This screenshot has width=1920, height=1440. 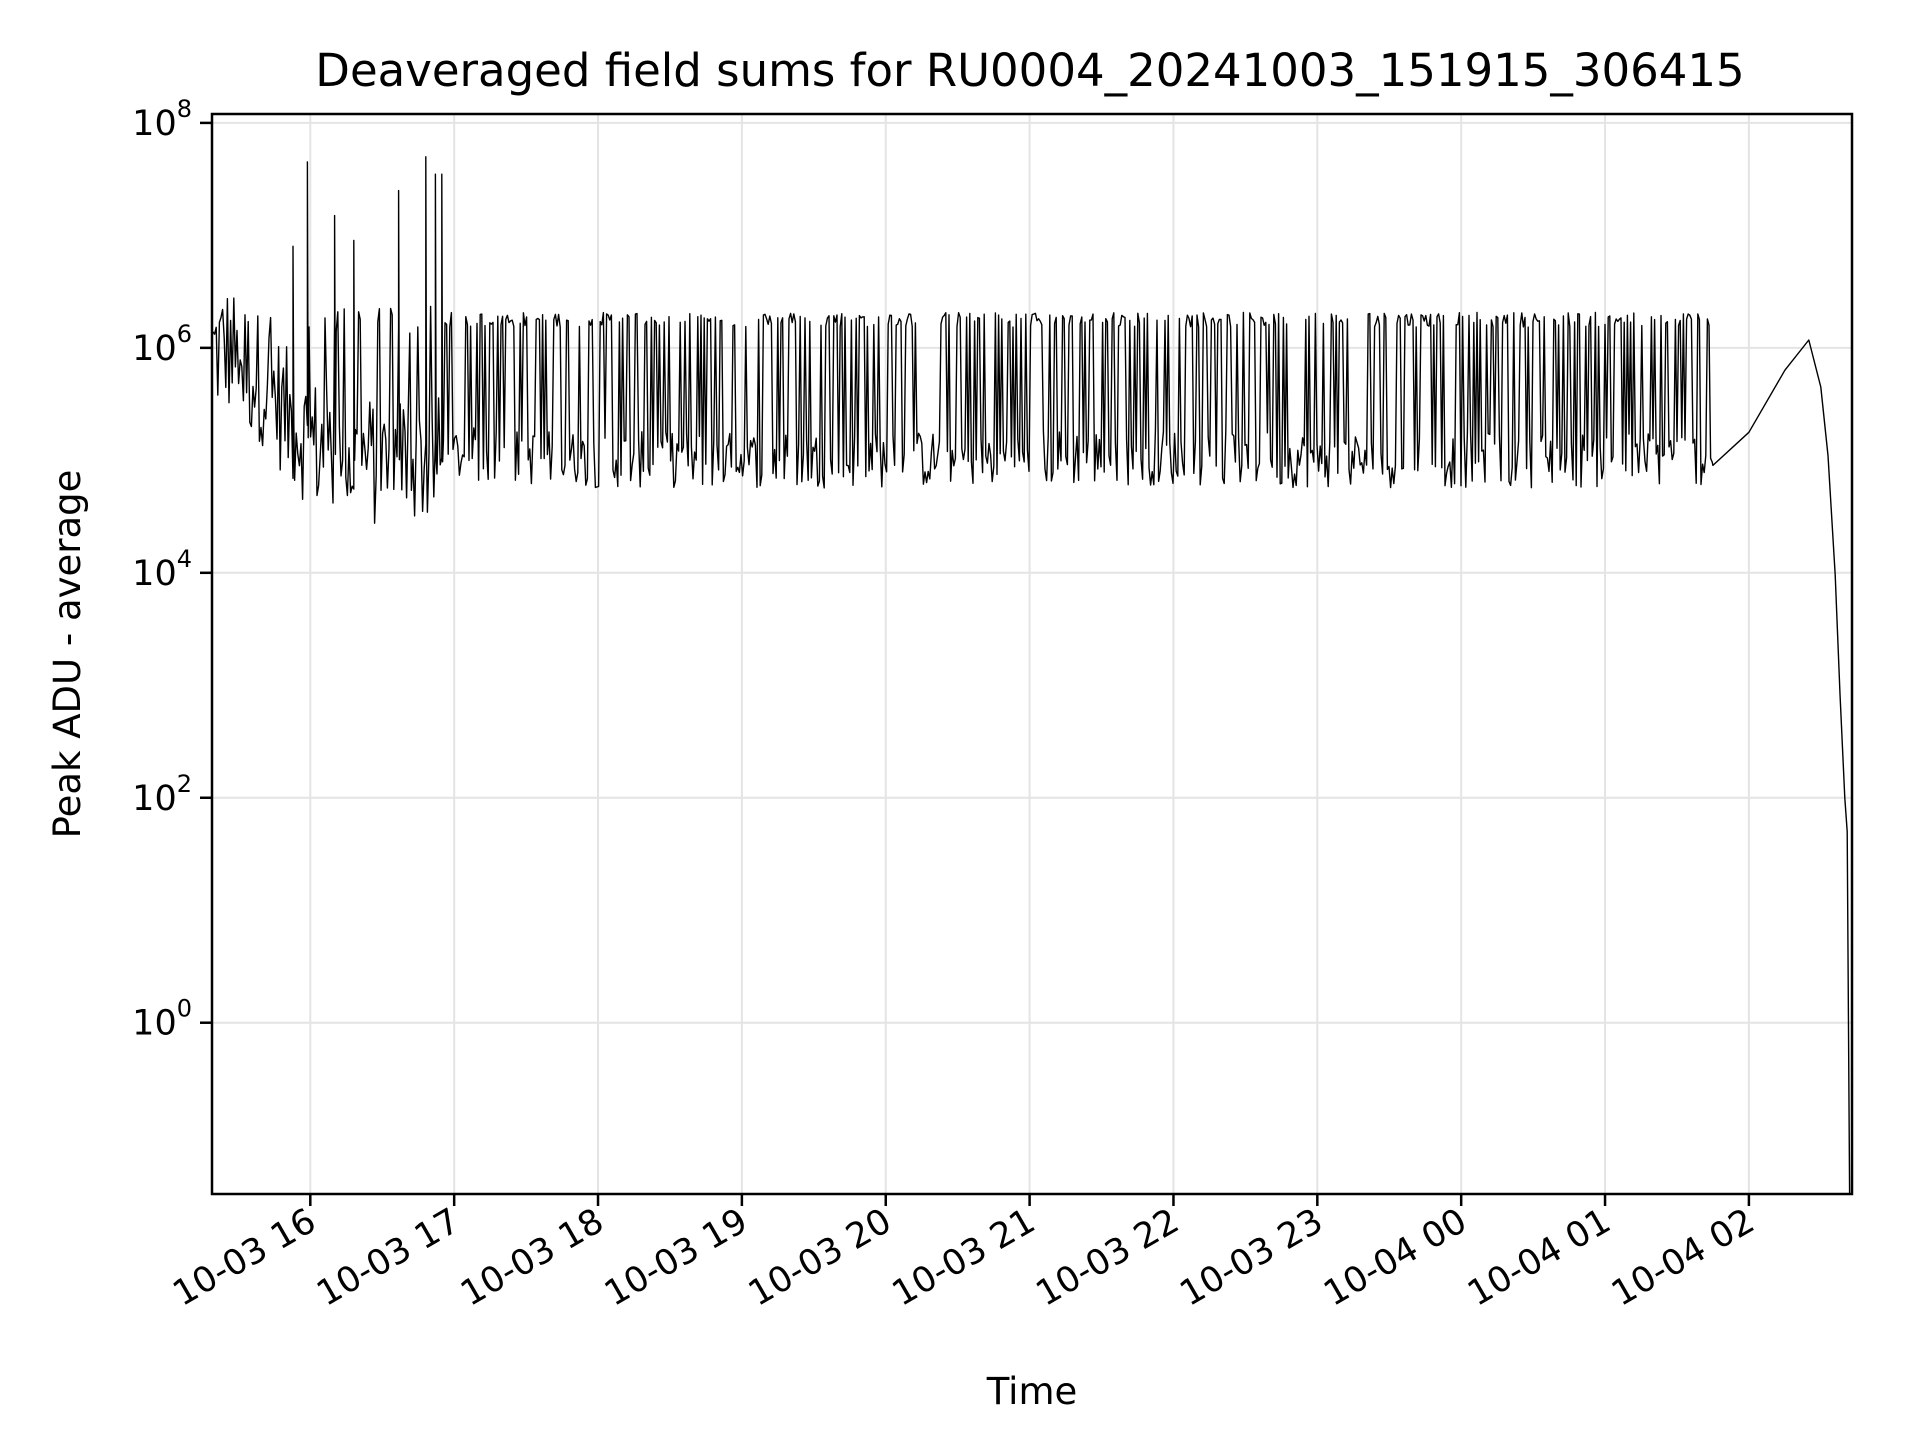 What do you see at coordinates (964, 1257) in the screenshot?
I see `x-tick-label: 10-03 21` at bounding box center [964, 1257].